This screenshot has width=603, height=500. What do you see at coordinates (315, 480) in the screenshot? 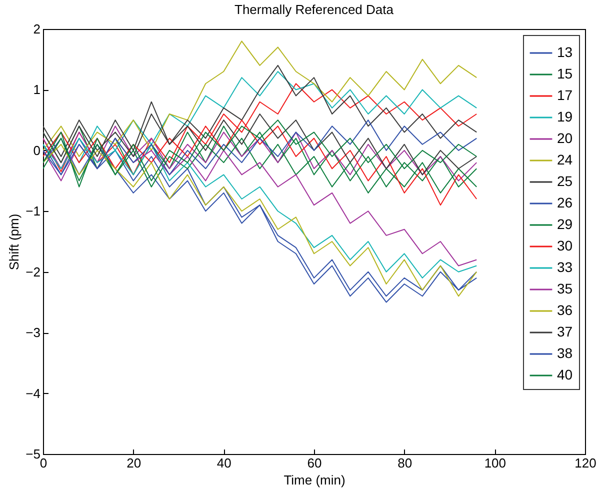
I see `x-axis-title: Time (min)` at bounding box center [315, 480].